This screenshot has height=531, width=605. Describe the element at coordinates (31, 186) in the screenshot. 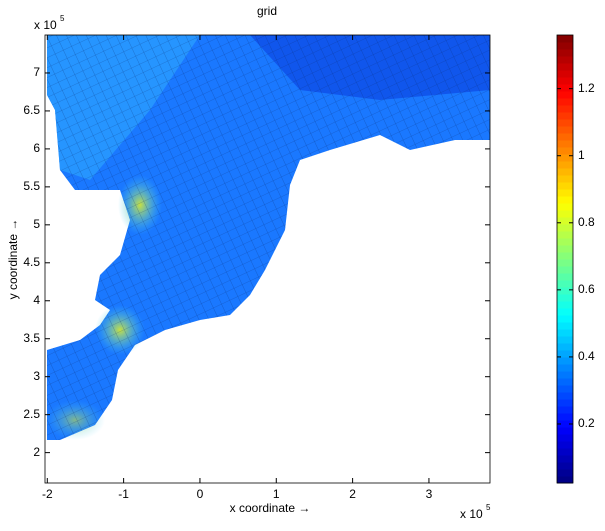

I see `y-tick-label: 5.5` at that location.